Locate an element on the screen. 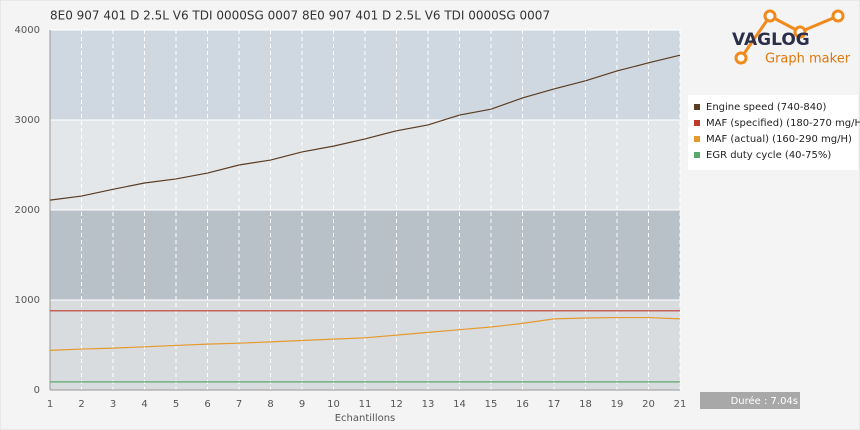 The width and height of the screenshot is (860, 430). x-tick-label: 6 is located at coordinates (207, 404).